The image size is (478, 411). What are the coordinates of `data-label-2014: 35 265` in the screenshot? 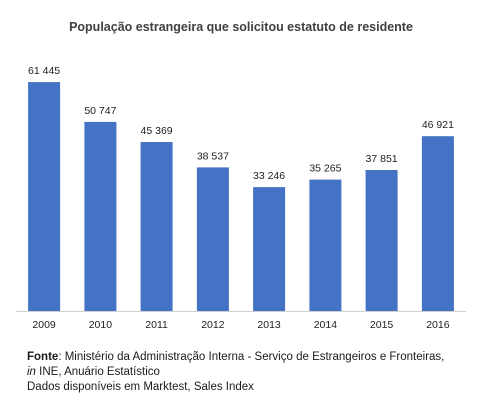 It's located at (325, 169).